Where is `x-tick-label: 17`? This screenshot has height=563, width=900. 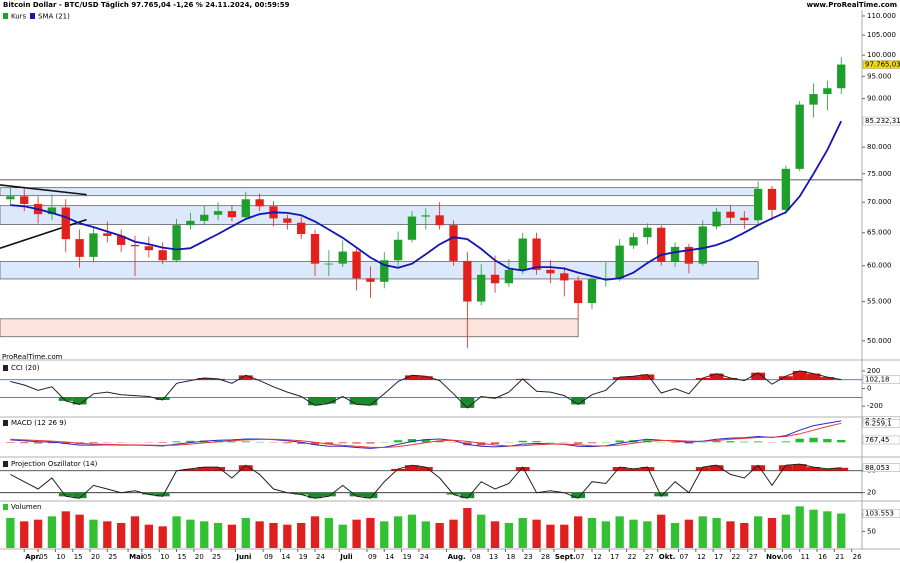
x-tick-label: 17 is located at coordinates (718, 557).